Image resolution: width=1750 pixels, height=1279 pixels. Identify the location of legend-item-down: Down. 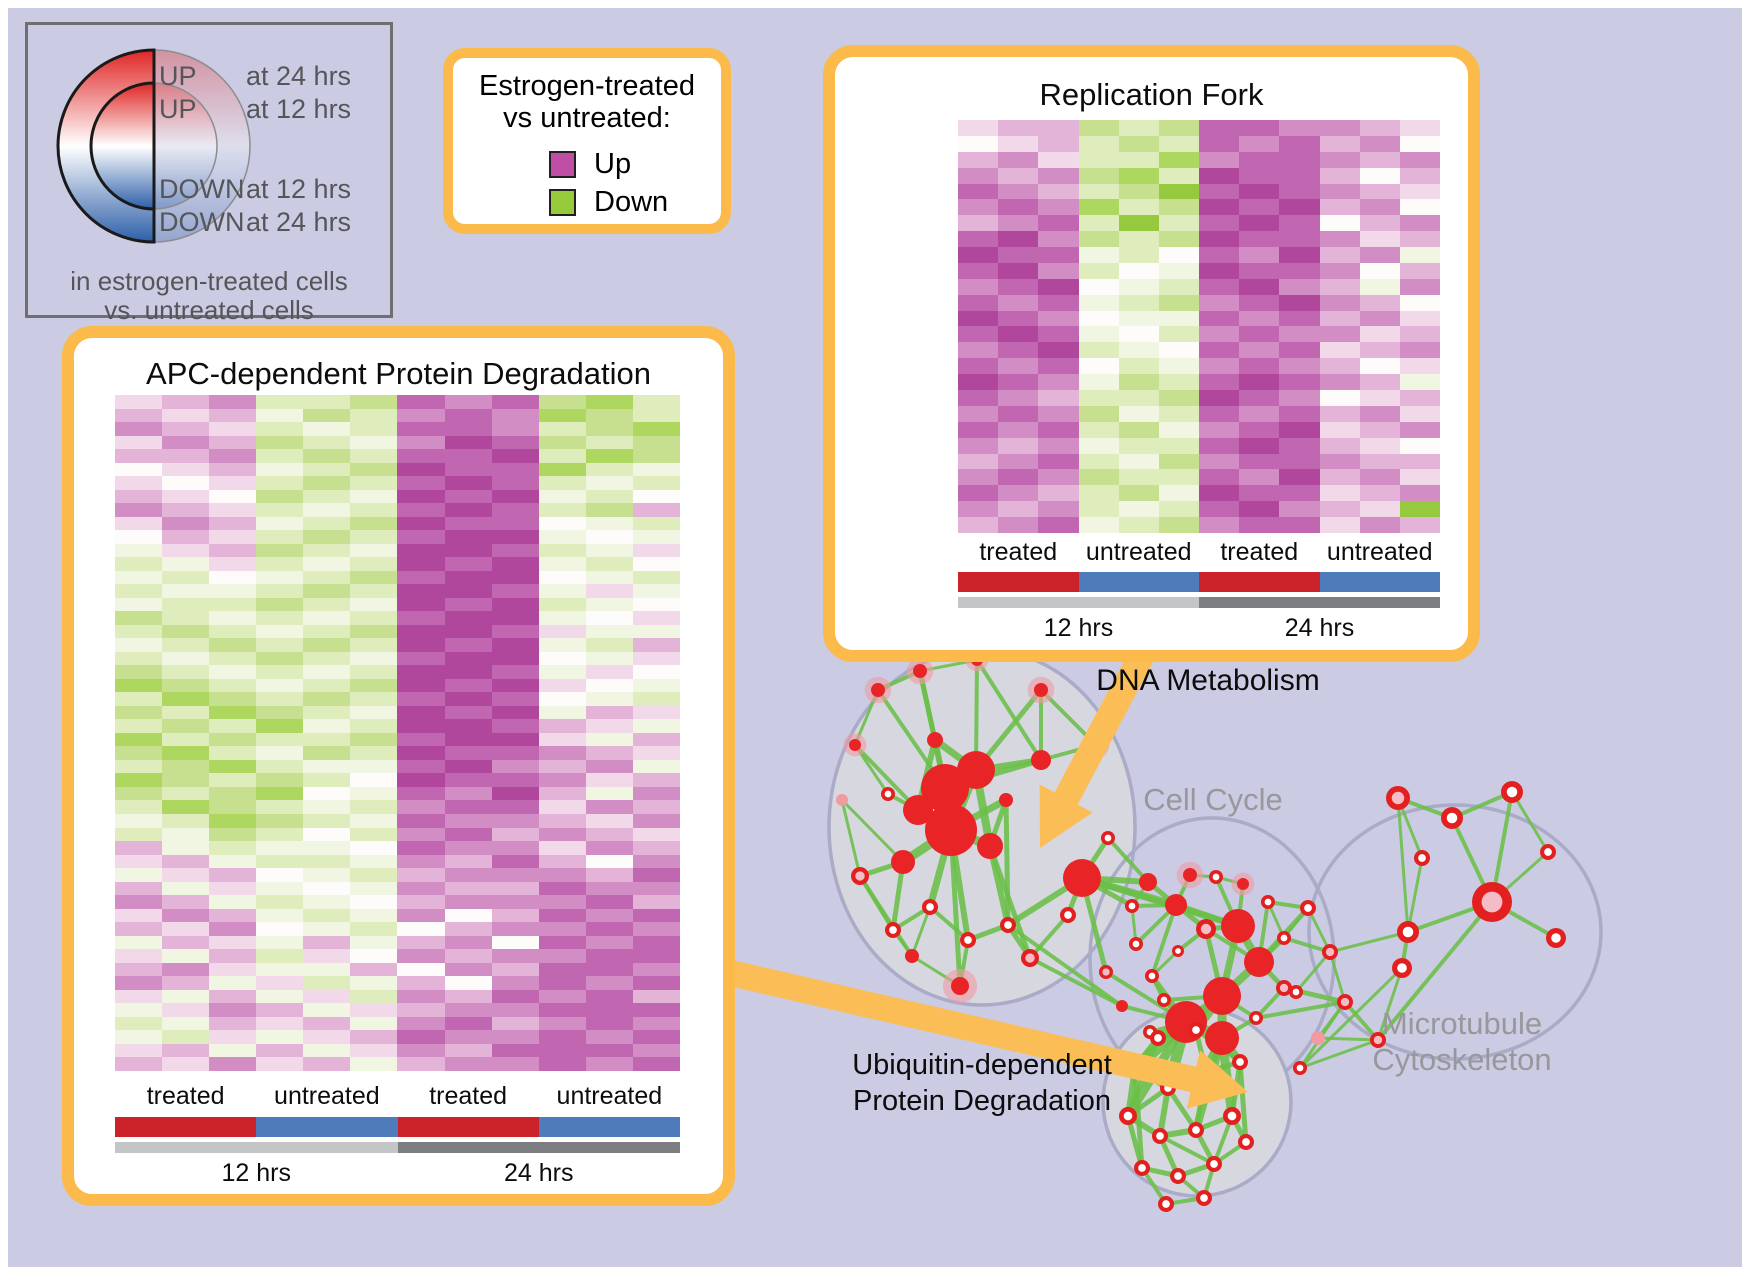
(608, 202).